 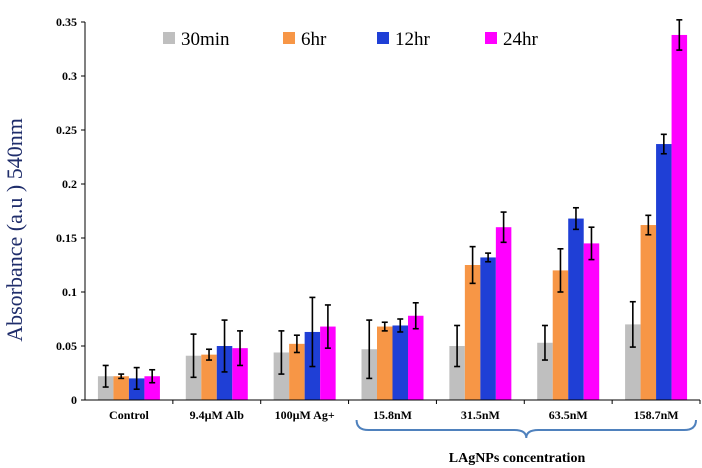 What do you see at coordinates (66, 238) in the screenshot?
I see `y-tick-label: 0.15` at bounding box center [66, 238].